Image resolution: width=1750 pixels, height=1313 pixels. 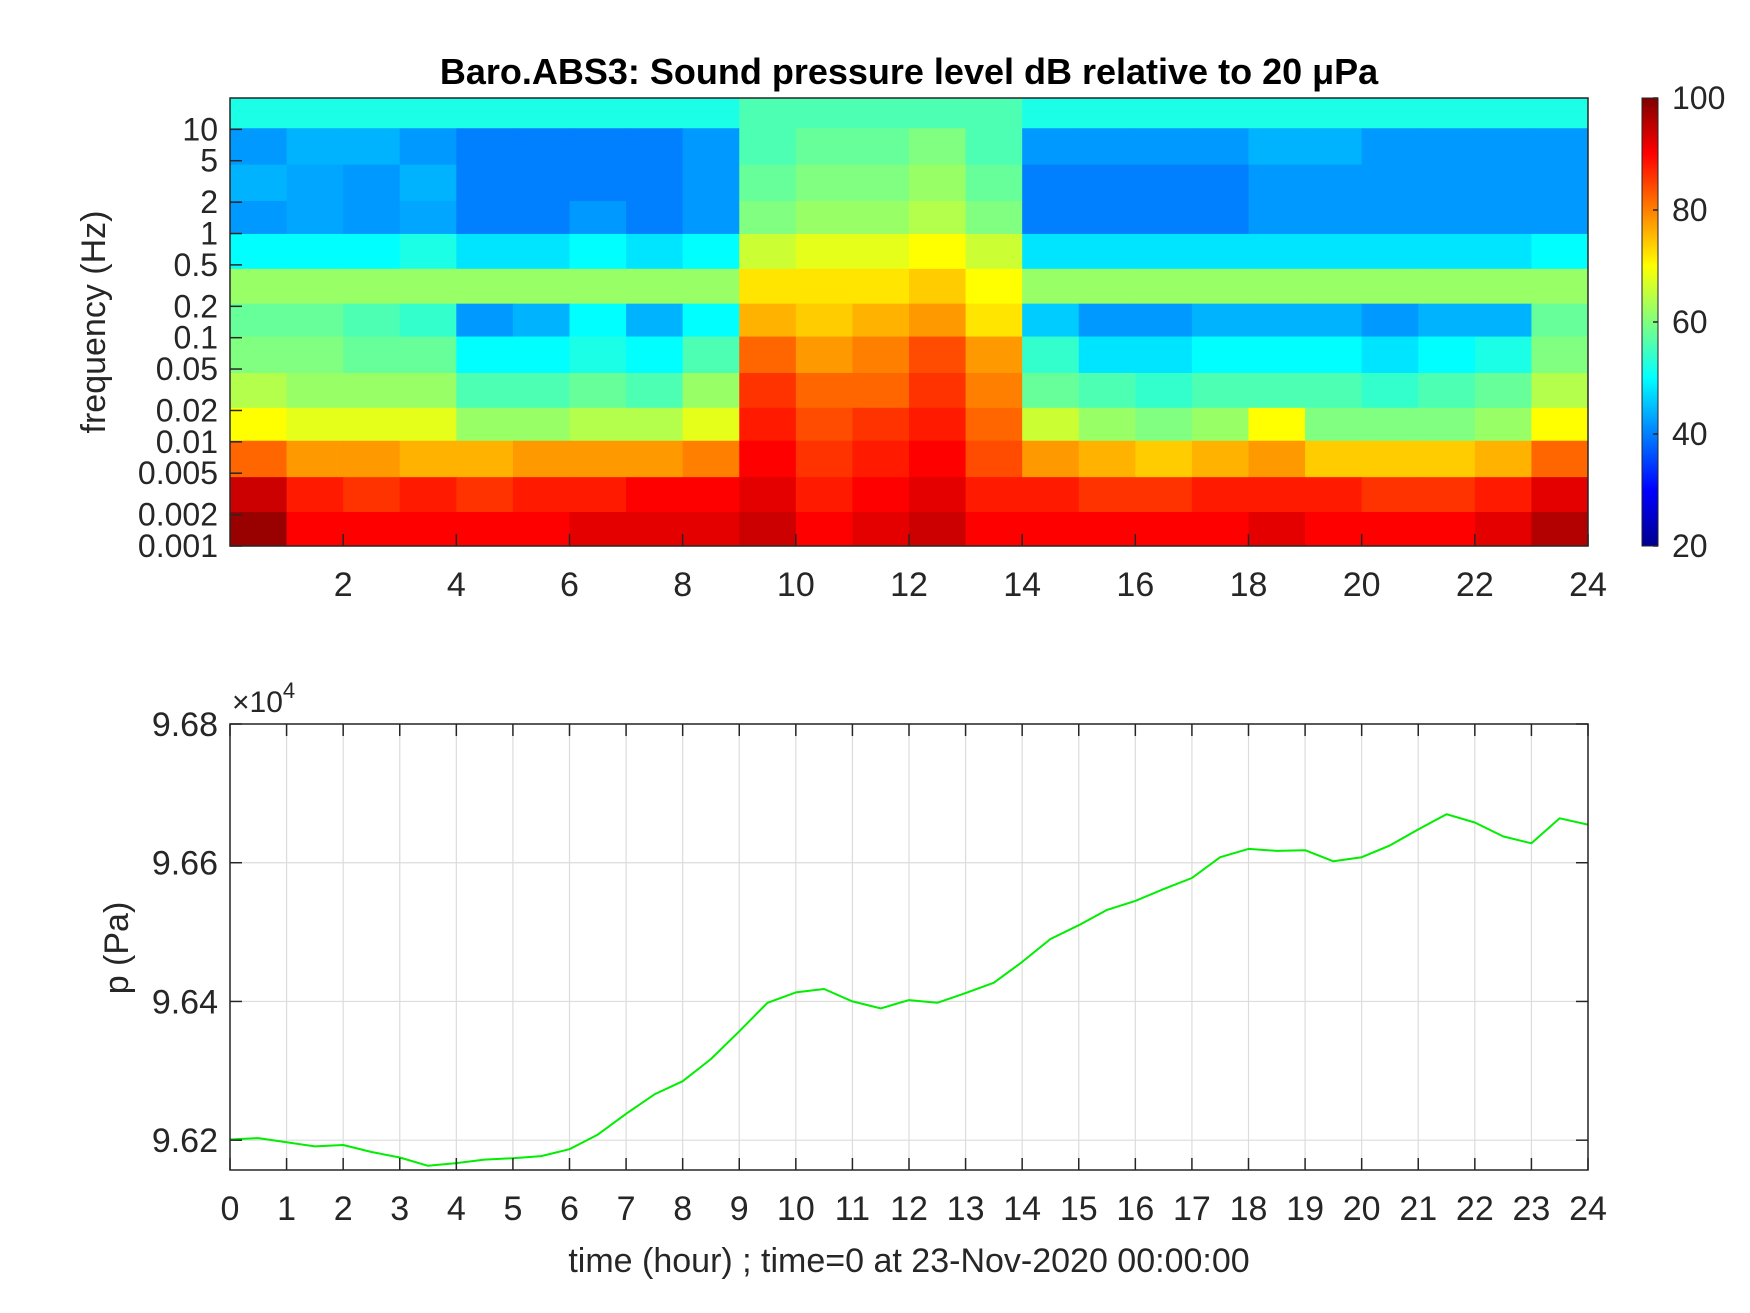 What do you see at coordinates (1022, 1209) in the screenshot?
I see `pressure-x-tick-label: 14` at bounding box center [1022, 1209].